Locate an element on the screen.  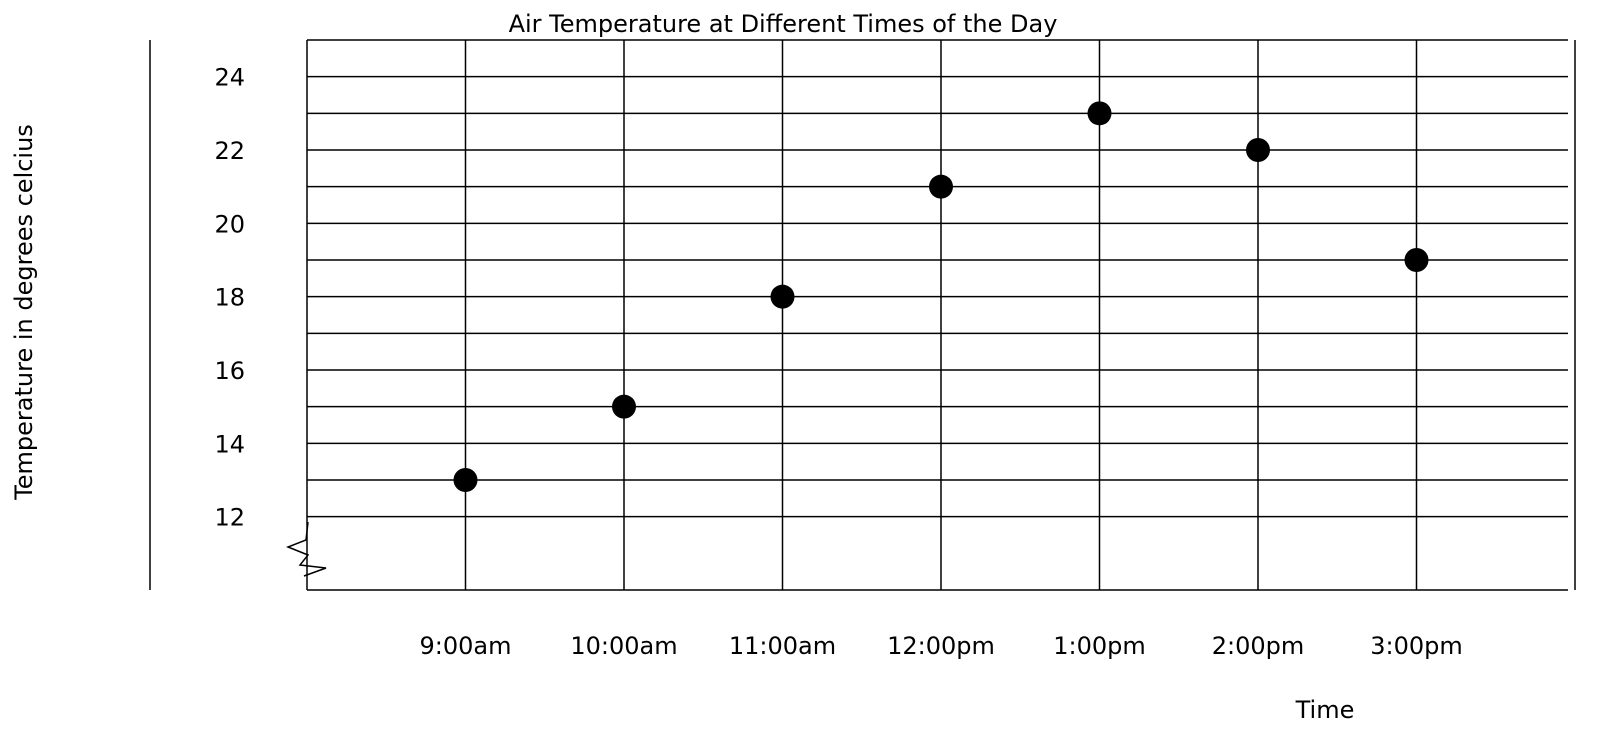
y-tick-label: 18 is located at coordinates (229, 298).